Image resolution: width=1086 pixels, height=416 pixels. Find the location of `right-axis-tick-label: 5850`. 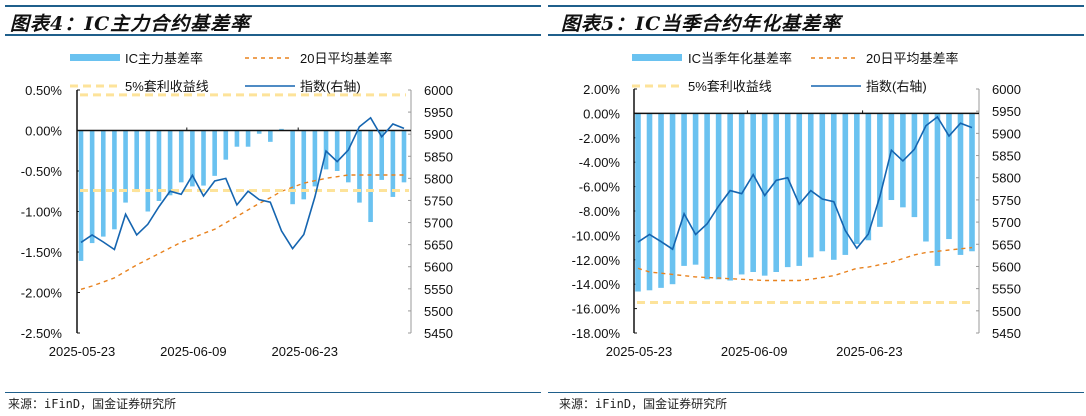

right-axis-tick-label: 5850 is located at coordinates (438, 156).